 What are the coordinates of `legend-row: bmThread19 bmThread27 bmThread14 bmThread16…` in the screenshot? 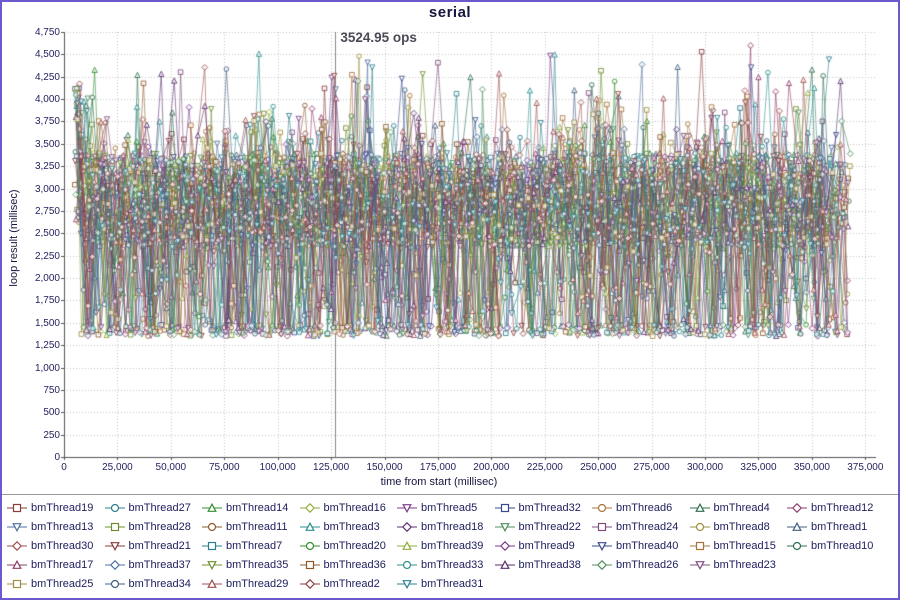 It's located at (452, 507).